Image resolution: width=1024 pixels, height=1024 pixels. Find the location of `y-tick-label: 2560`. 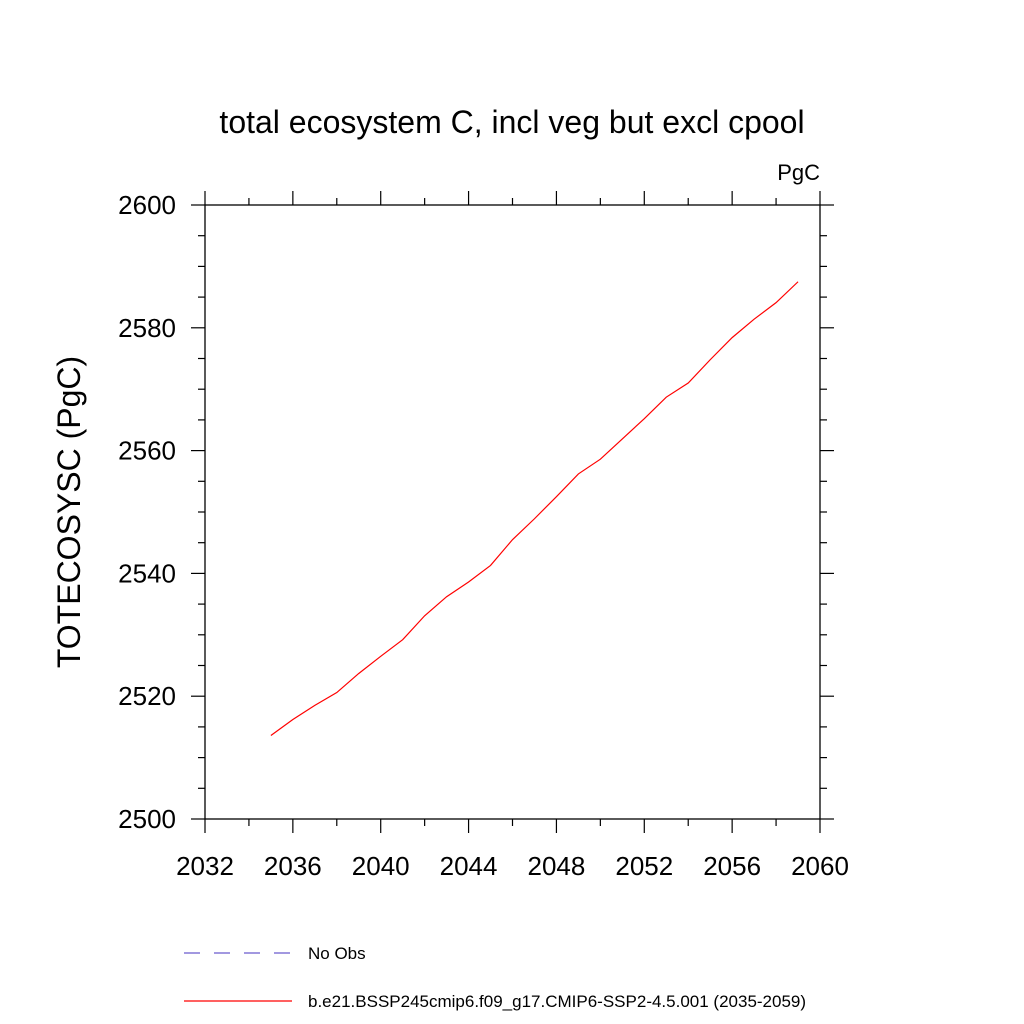

y-tick-label: 2560 is located at coordinates (147, 451).